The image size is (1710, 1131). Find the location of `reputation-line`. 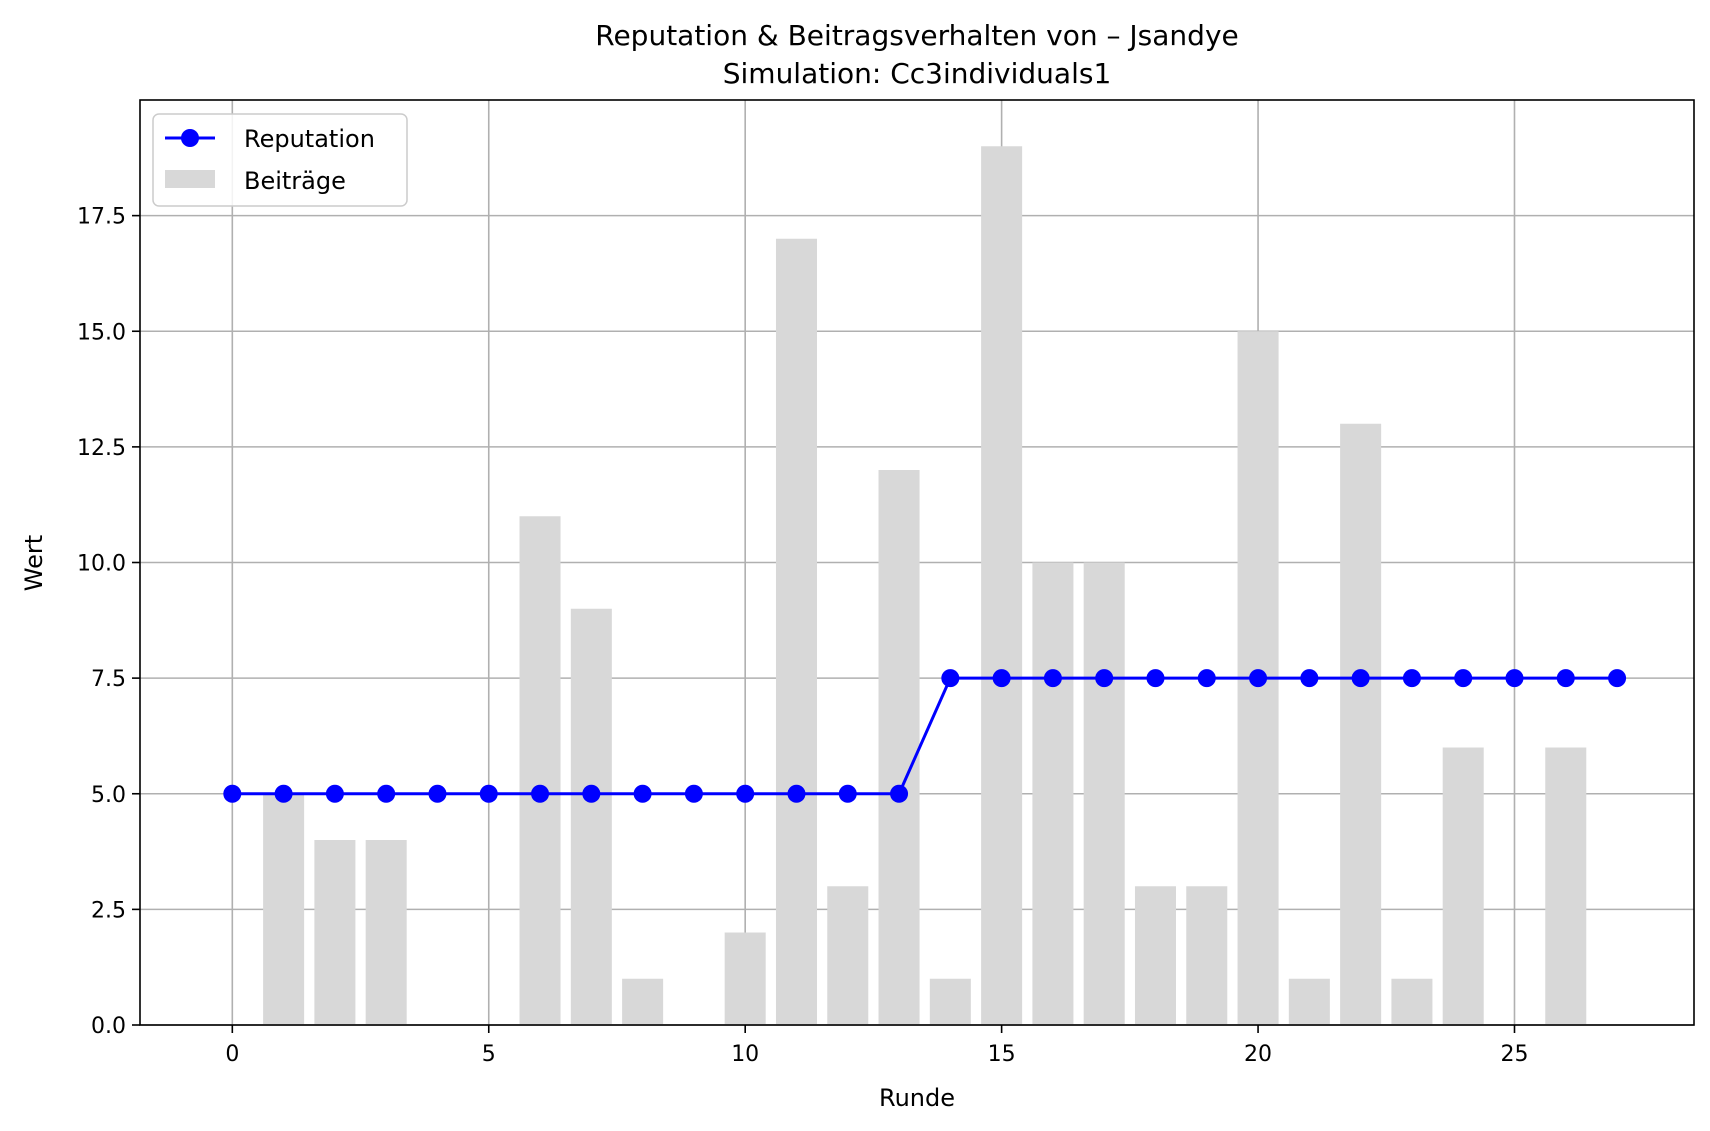

reputation-line is located at coordinates (925, 736).